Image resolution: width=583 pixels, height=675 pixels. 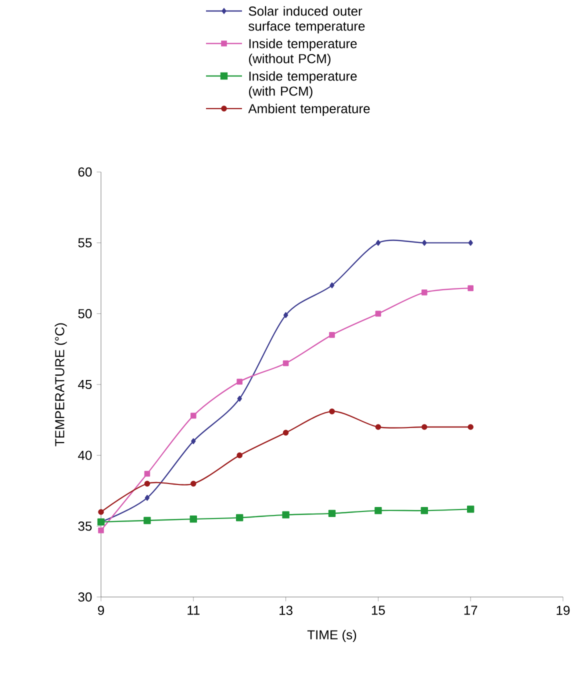 I want to click on y-tick-label: 35, so click(x=85, y=526).